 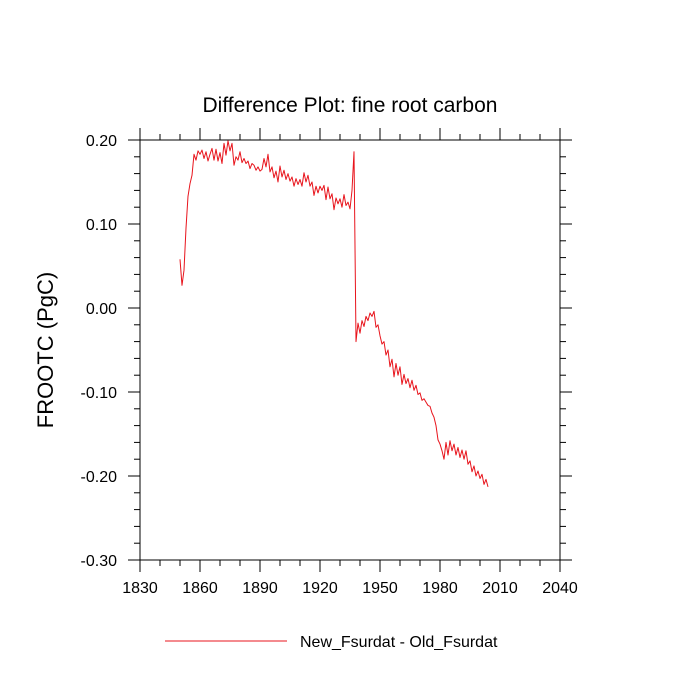 What do you see at coordinates (500, 588) in the screenshot?
I see `x-tick-label: 2010` at bounding box center [500, 588].